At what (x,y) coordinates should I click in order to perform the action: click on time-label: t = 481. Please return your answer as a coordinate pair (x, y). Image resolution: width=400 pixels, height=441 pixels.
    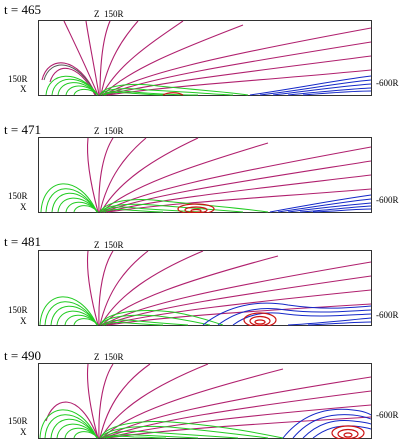
    Looking at the image, I should click on (22, 241).